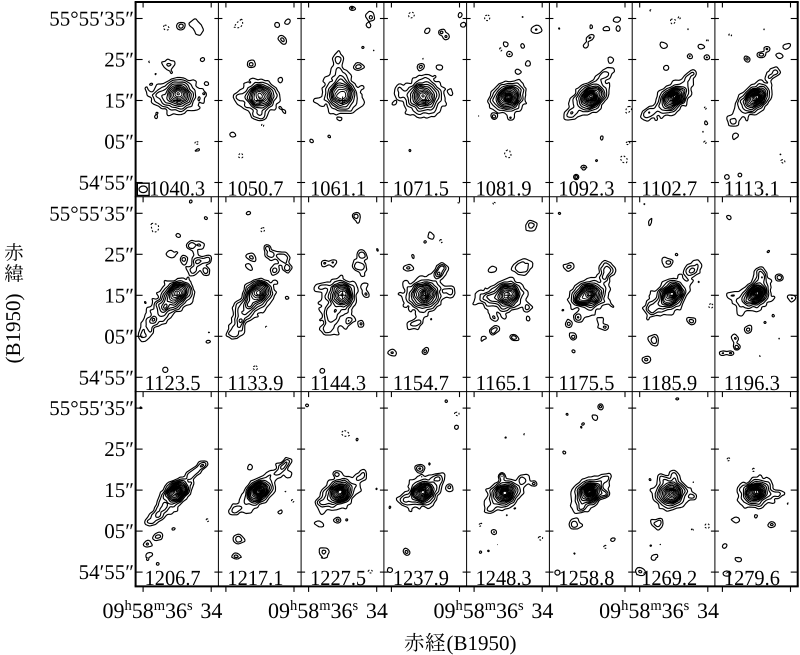  Describe the element at coordinates (586, 578) in the screenshot. I see `svg-text: 1258.8` at that location.